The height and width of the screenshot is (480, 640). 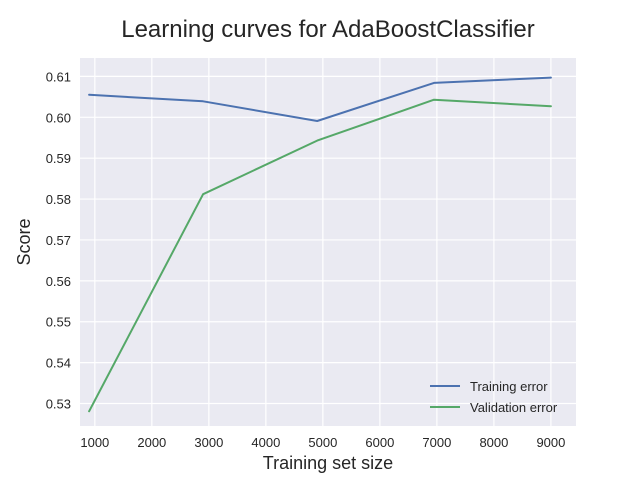 What do you see at coordinates (58, 158) in the screenshot?
I see `y-tick-label: 0.59` at bounding box center [58, 158].